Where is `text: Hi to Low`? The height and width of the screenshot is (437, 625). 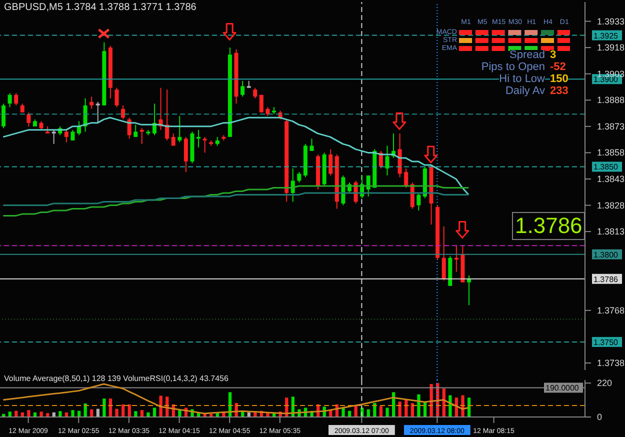
text: Hi to Low is located at coordinates (522, 79).